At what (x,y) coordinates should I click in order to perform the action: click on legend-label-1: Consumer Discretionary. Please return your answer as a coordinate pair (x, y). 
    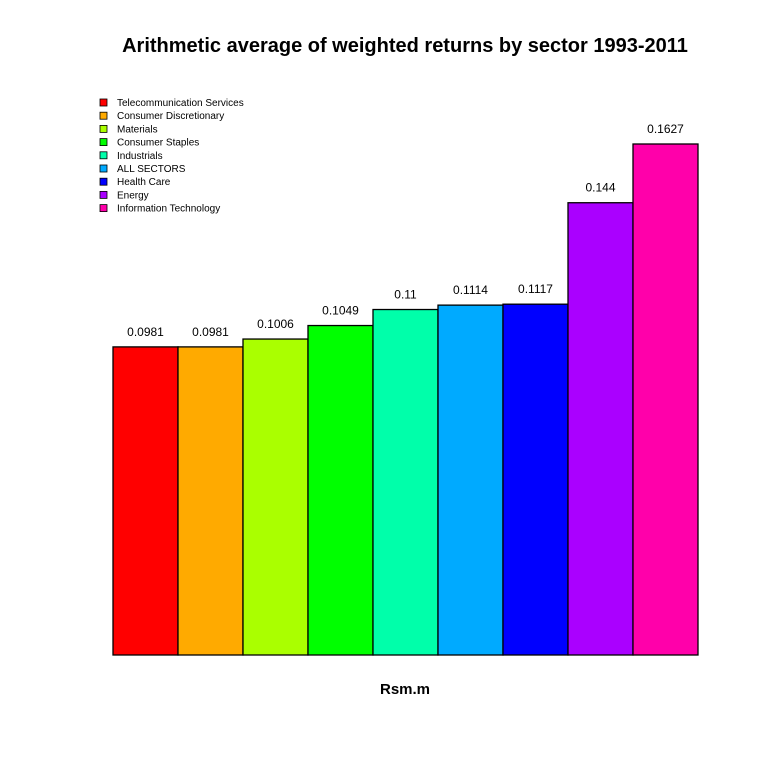
    Looking at the image, I should click on (170, 116).